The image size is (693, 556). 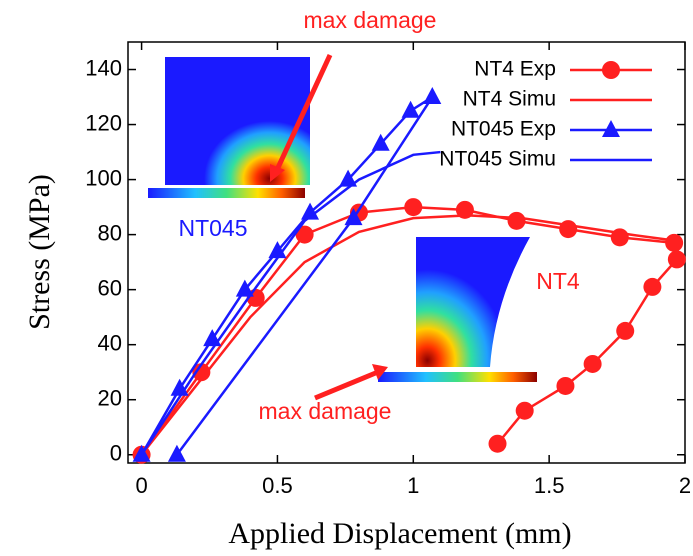 I want to click on x-tick-label: 1.5, so click(x=549, y=485).